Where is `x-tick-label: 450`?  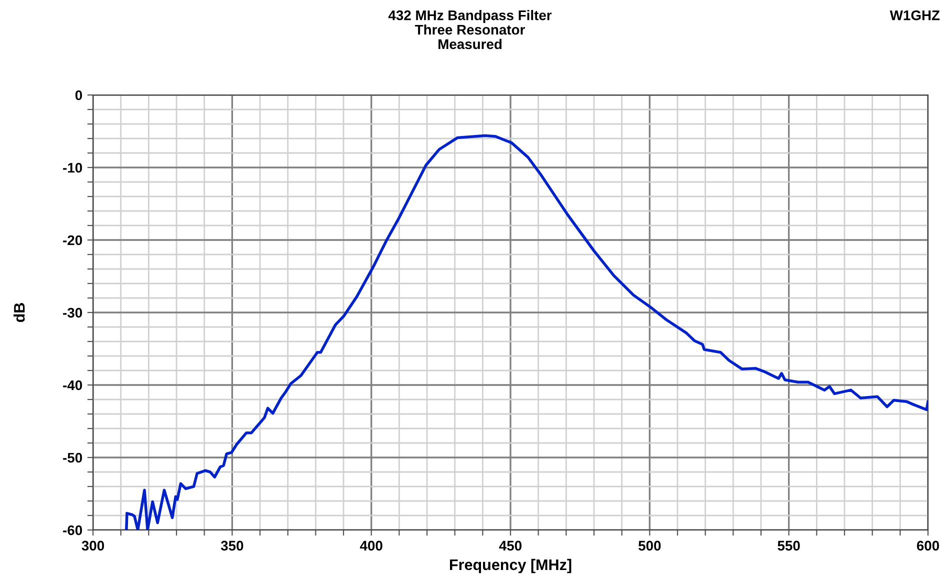 x-tick-label: 450 is located at coordinates (510, 545).